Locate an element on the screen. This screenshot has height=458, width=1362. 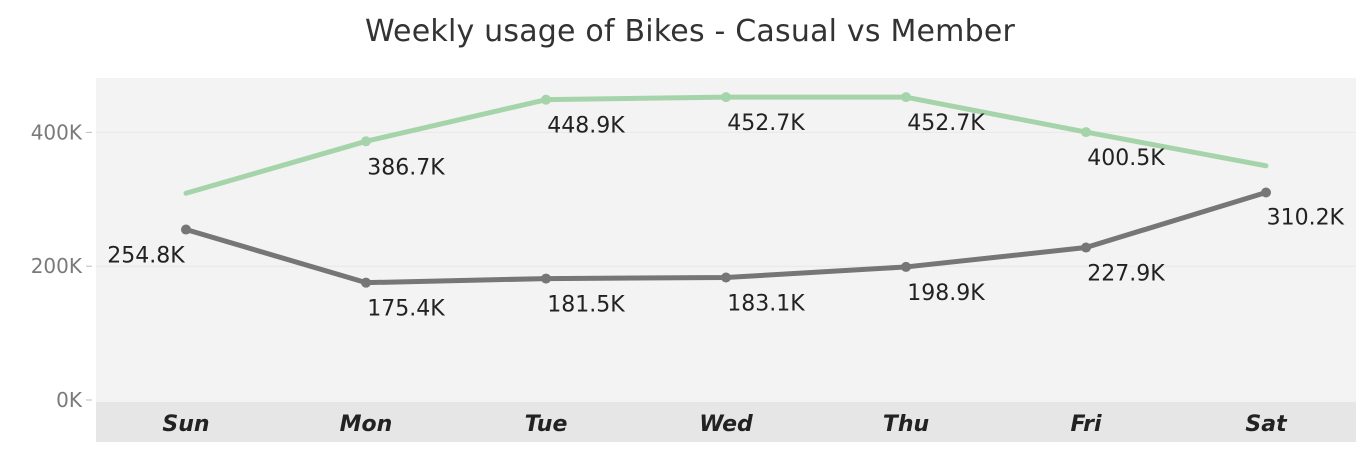
y-tick-label: 400K is located at coordinates (57, 132).